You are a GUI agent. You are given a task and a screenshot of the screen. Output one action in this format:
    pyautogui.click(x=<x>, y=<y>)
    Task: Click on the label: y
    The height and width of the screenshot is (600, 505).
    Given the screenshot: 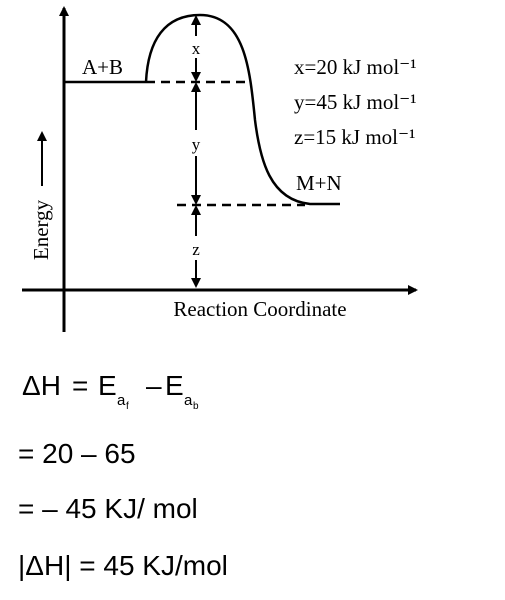 What is the action you would take?
    pyautogui.click(x=196, y=144)
    